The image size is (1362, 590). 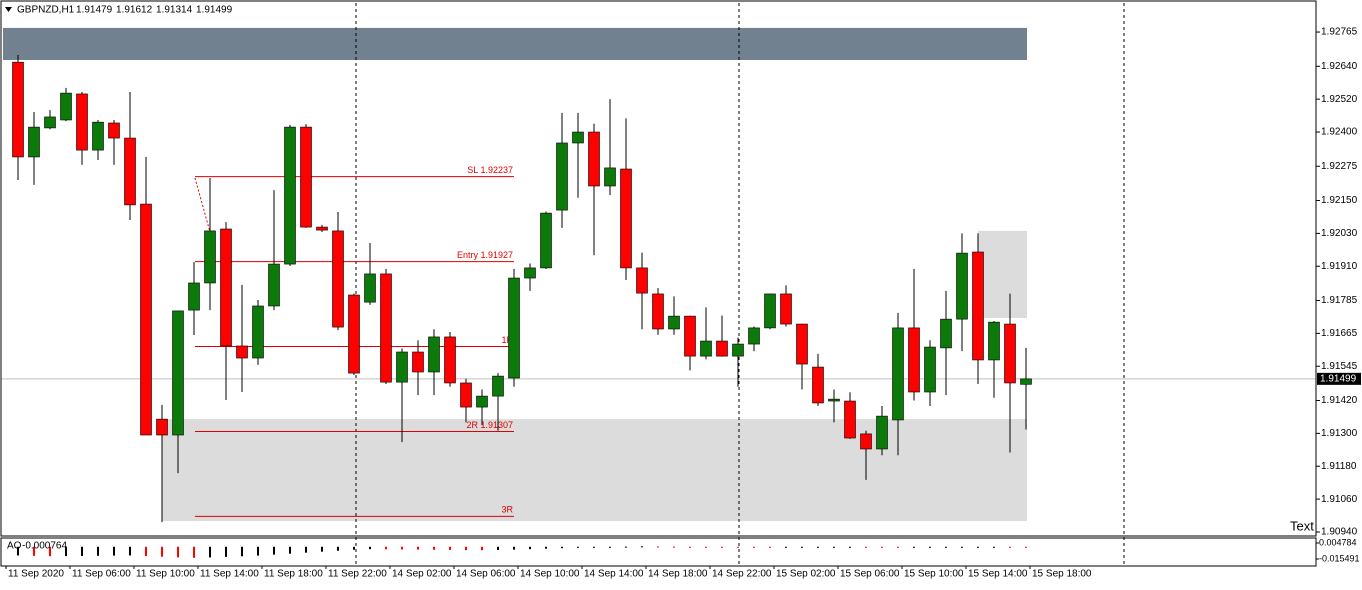 I want to click on x-tick-label: 14 Sep 06:00, so click(x=486, y=574).